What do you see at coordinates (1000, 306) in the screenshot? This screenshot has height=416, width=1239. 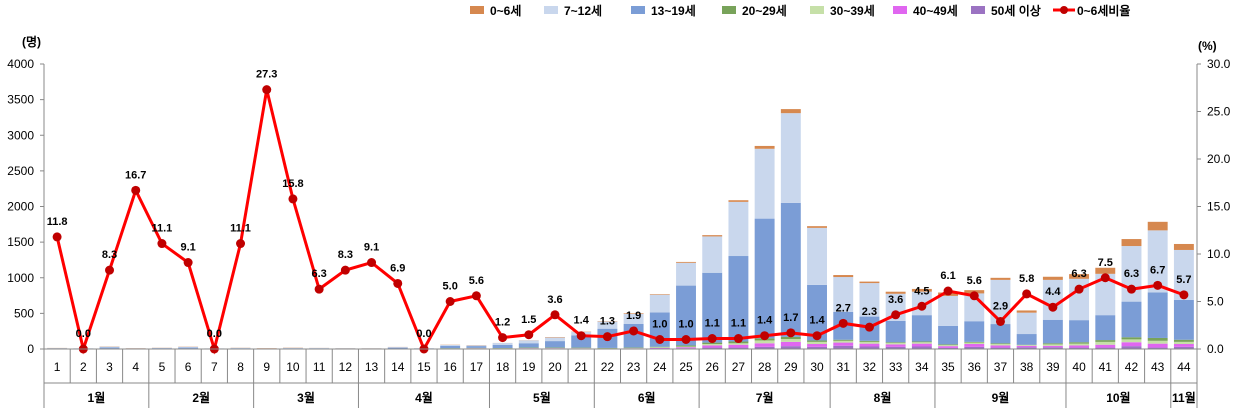 I see `ratio-data-label: 2.9` at bounding box center [1000, 306].